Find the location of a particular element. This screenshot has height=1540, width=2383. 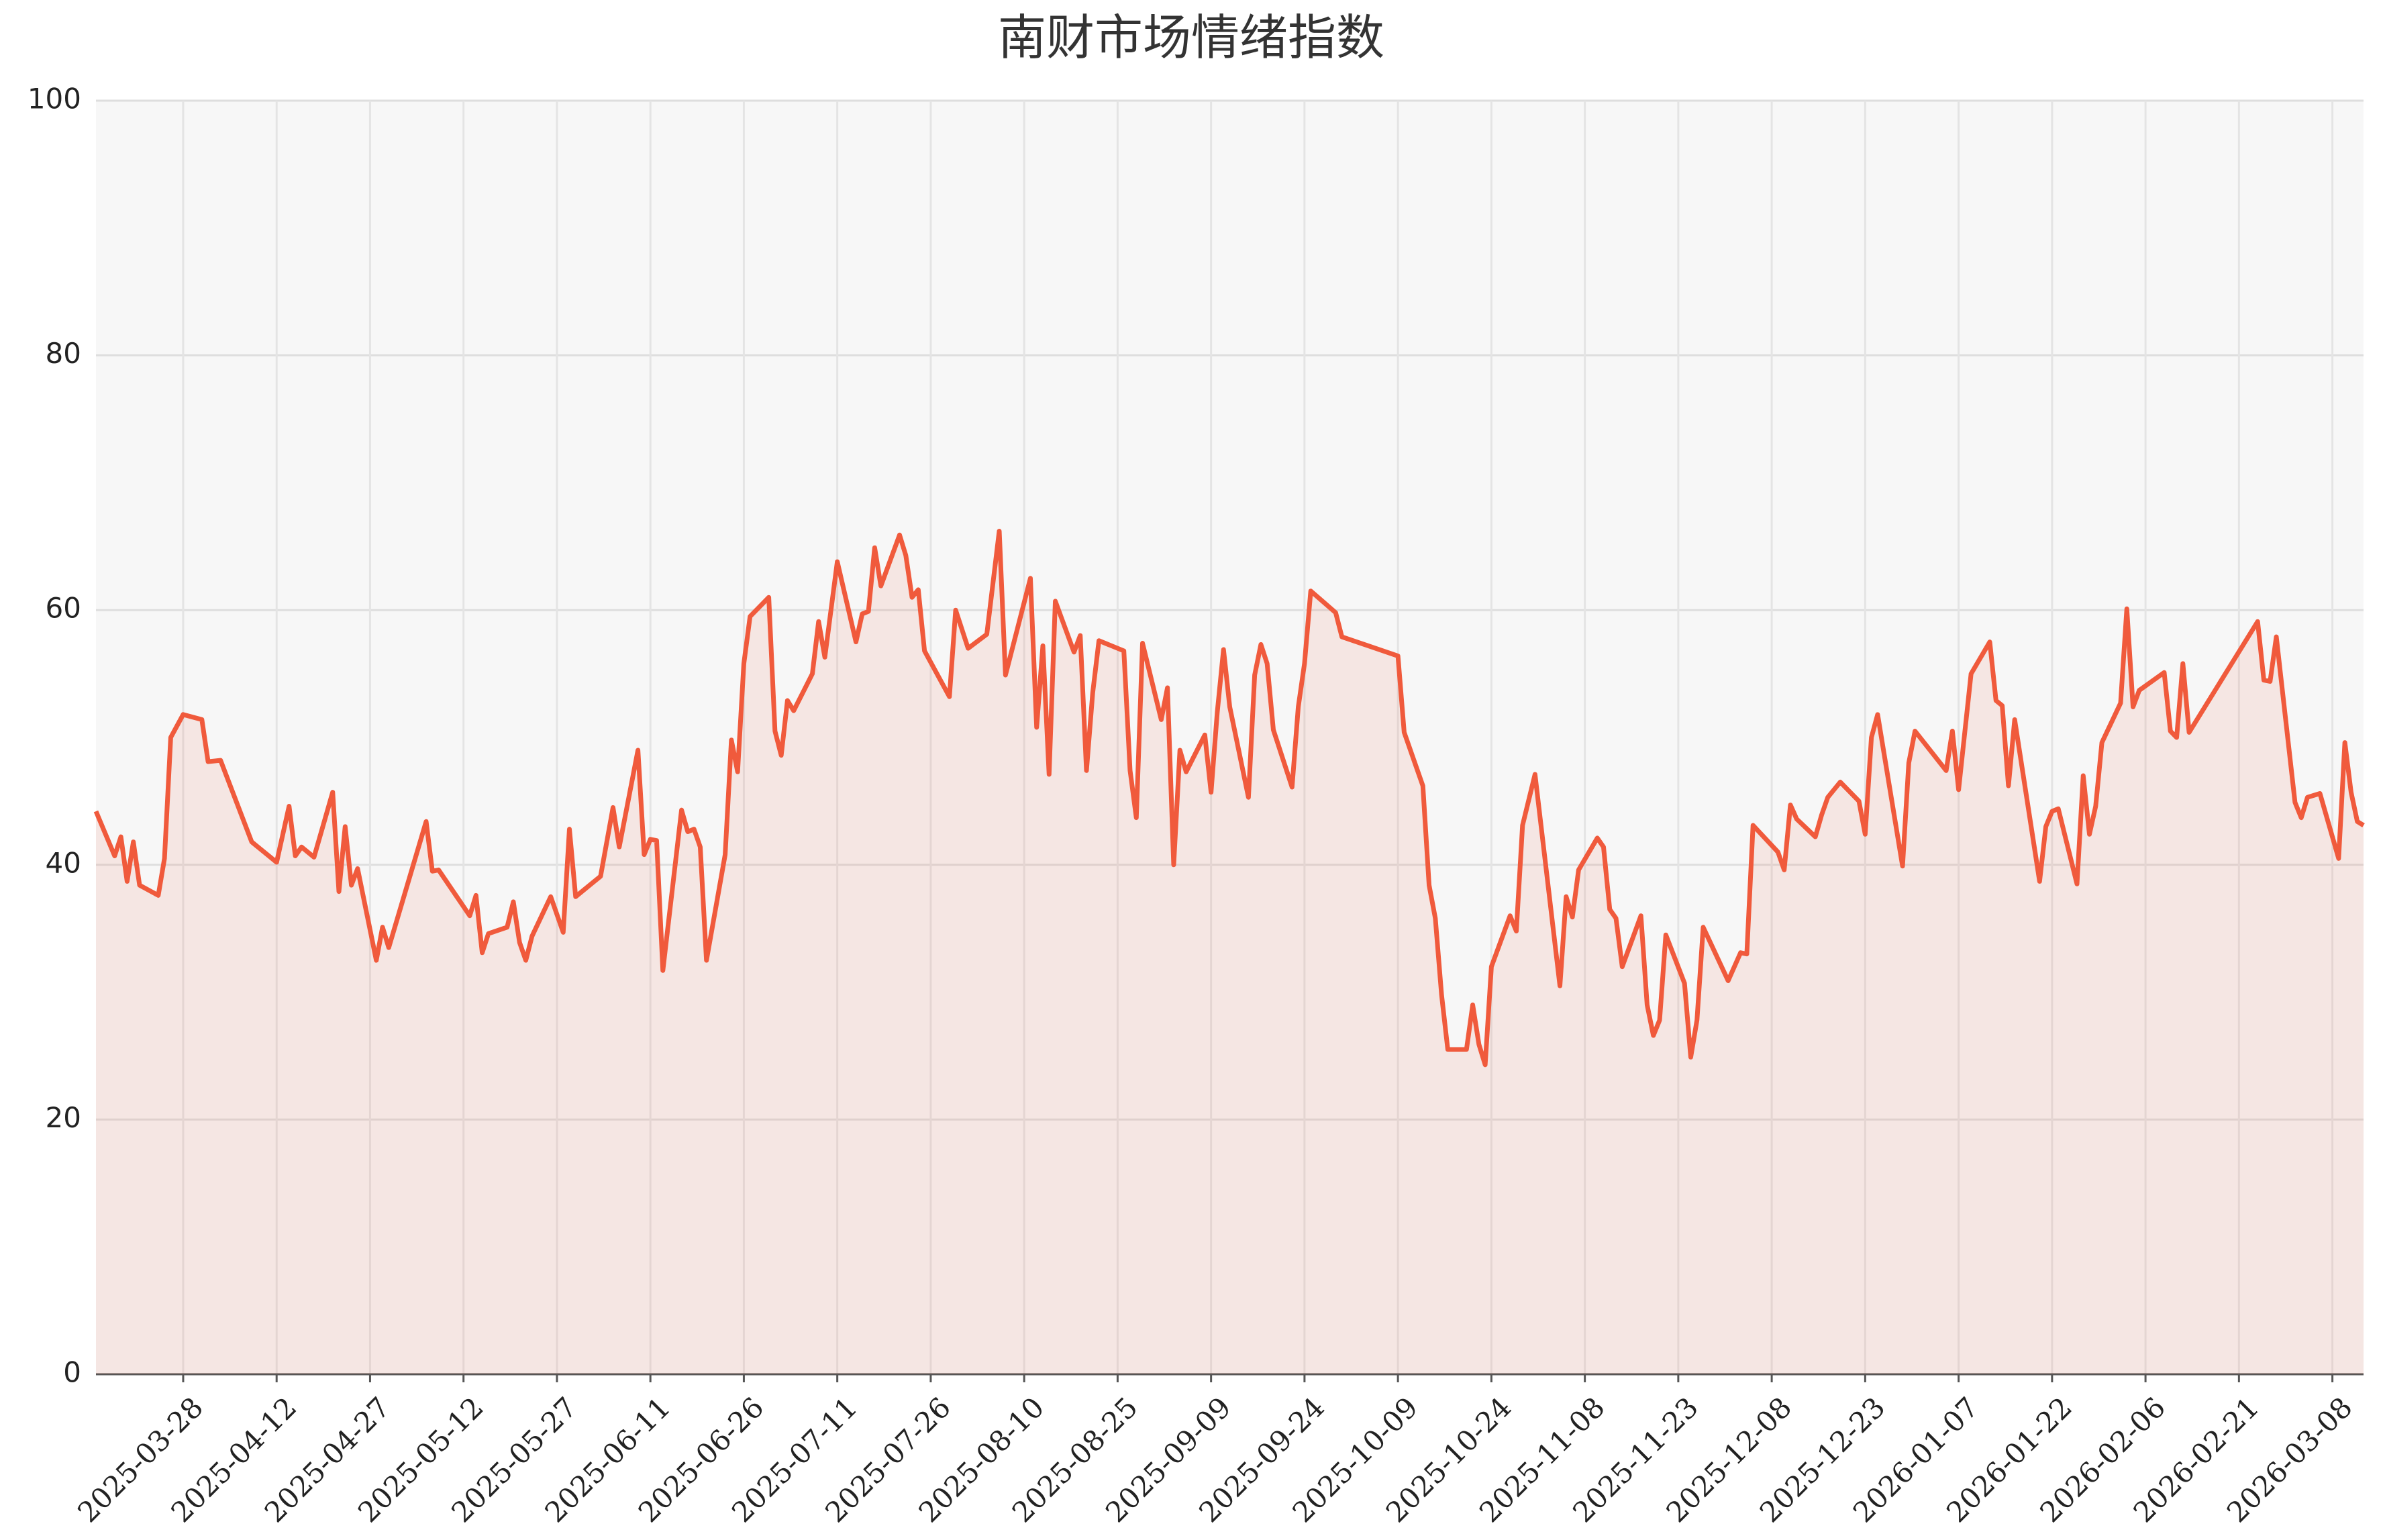

chart-title: 南财市场情绪指数 is located at coordinates (1191, 37).